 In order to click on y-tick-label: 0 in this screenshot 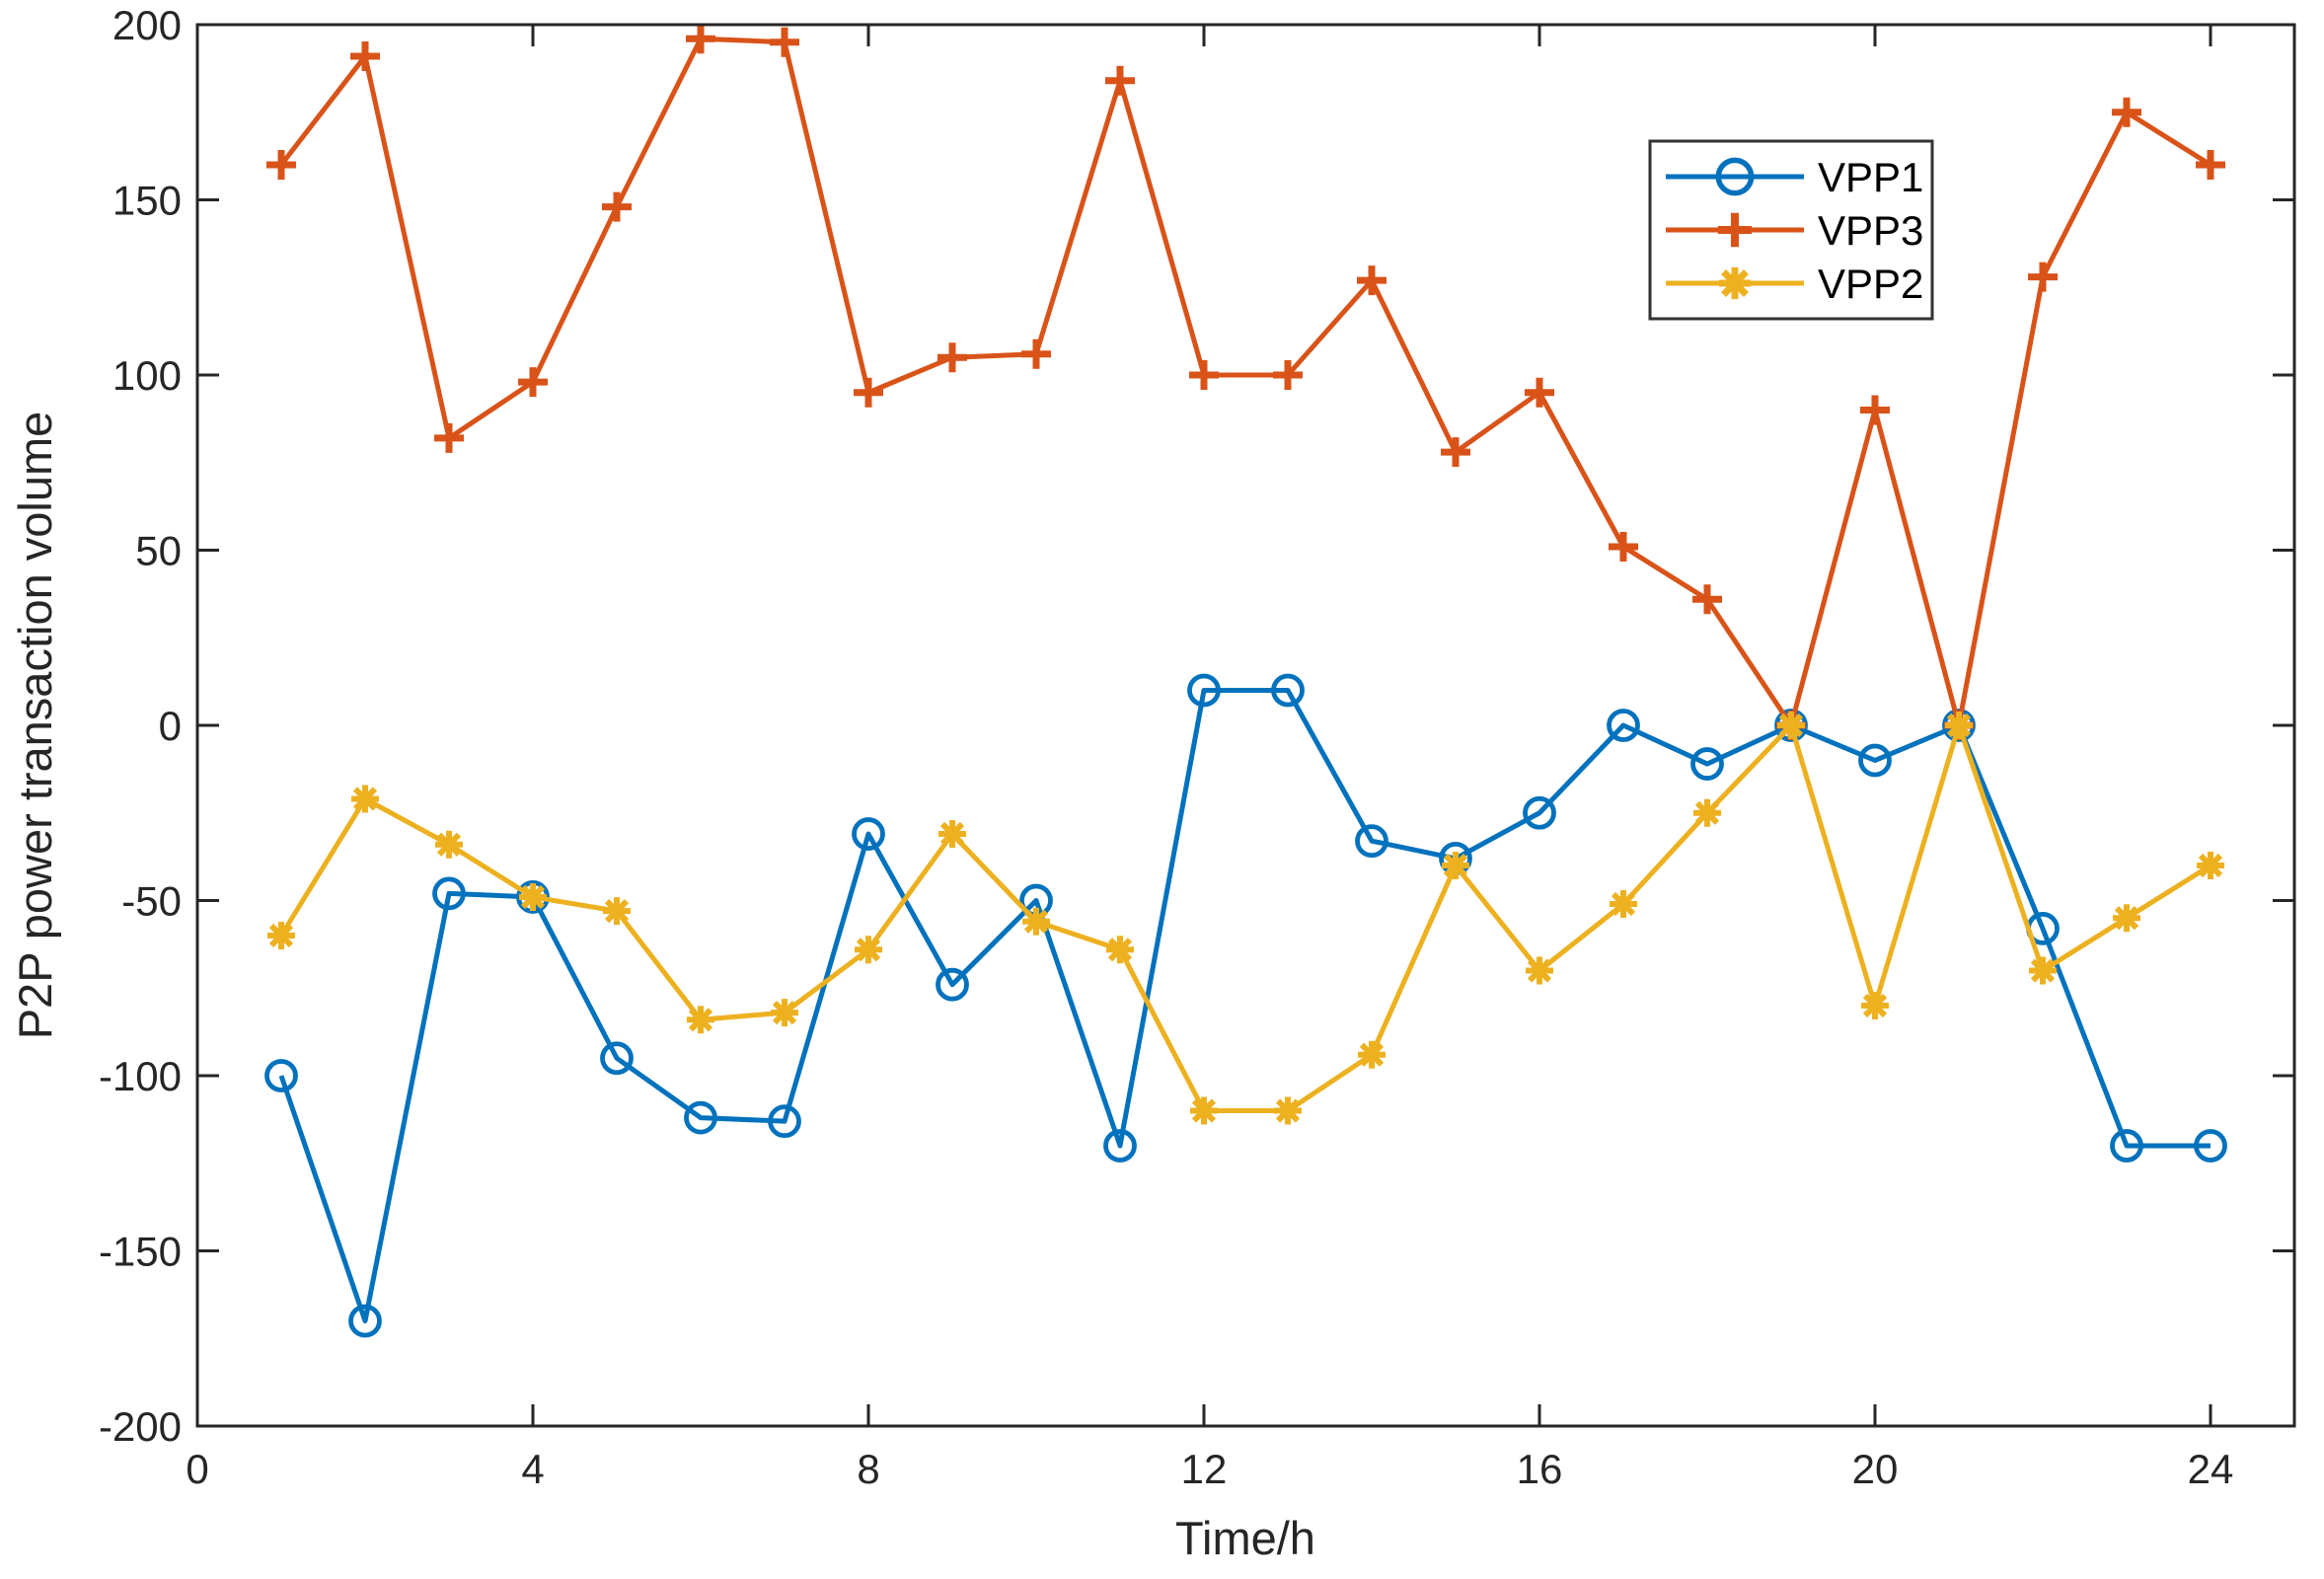, I will do `click(171, 726)`.